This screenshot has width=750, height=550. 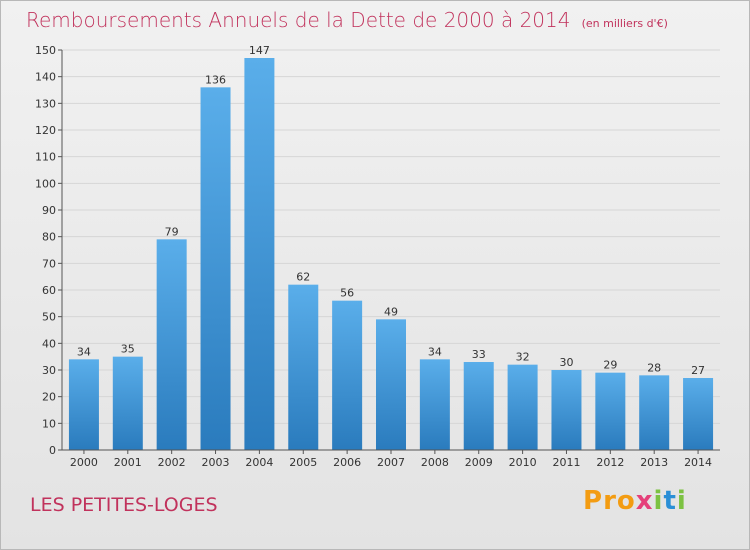 What do you see at coordinates (347, 293) in the screenshot?
I see `bar-value-label: 56` at bounding box center [347, 293].